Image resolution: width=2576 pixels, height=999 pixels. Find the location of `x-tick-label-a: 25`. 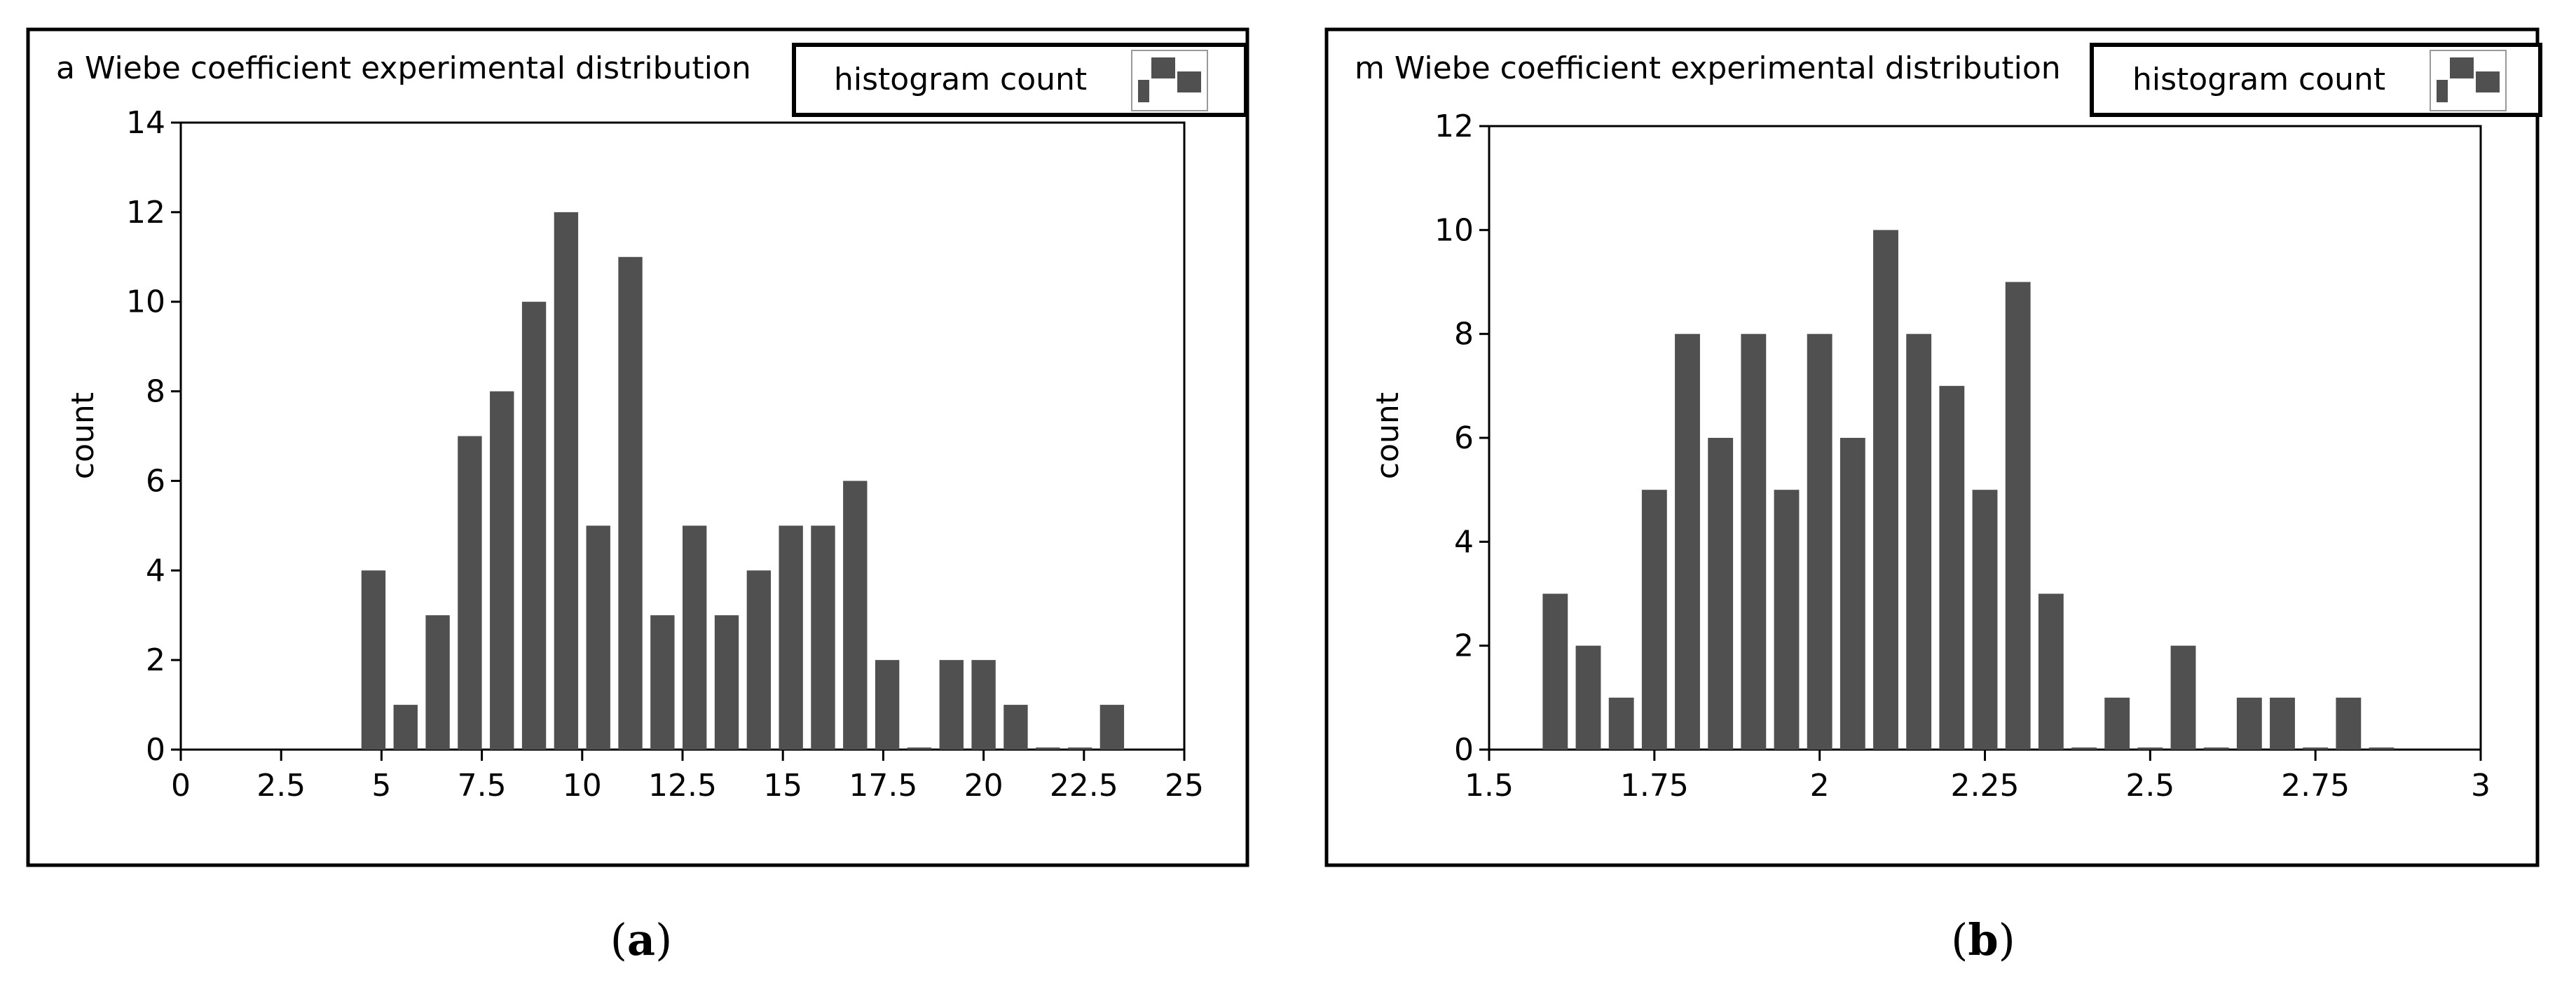

x-tick-label-a: 25 is located at coordinates (1185, 786).